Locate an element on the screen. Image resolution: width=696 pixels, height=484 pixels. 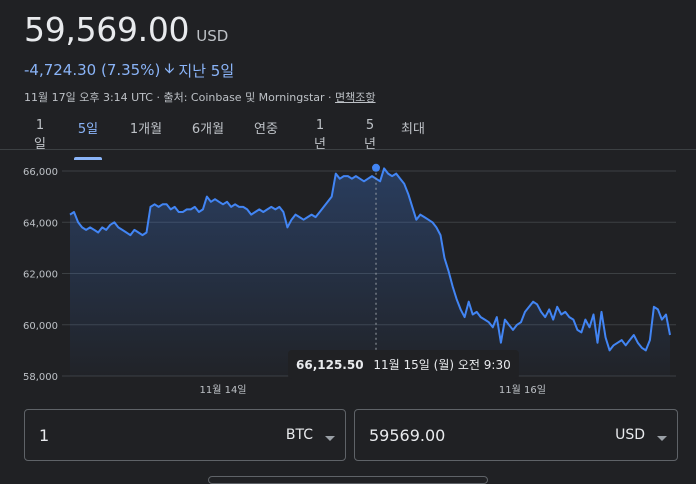
tooltip-datetime: 11월 15일 (월) 오전 9:30 is located at coordinates (442, 365).